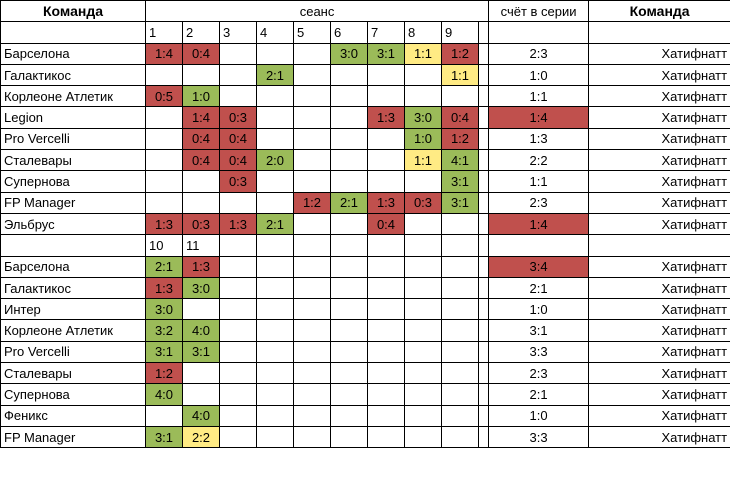 The height and width of the screenshot is (480, 730). What do you see at coordinates (365, 394) in the screenshot?
I see `table-row: Супернова 4:0 2:1 Хатифнатт` at bounding box center [365, 394].